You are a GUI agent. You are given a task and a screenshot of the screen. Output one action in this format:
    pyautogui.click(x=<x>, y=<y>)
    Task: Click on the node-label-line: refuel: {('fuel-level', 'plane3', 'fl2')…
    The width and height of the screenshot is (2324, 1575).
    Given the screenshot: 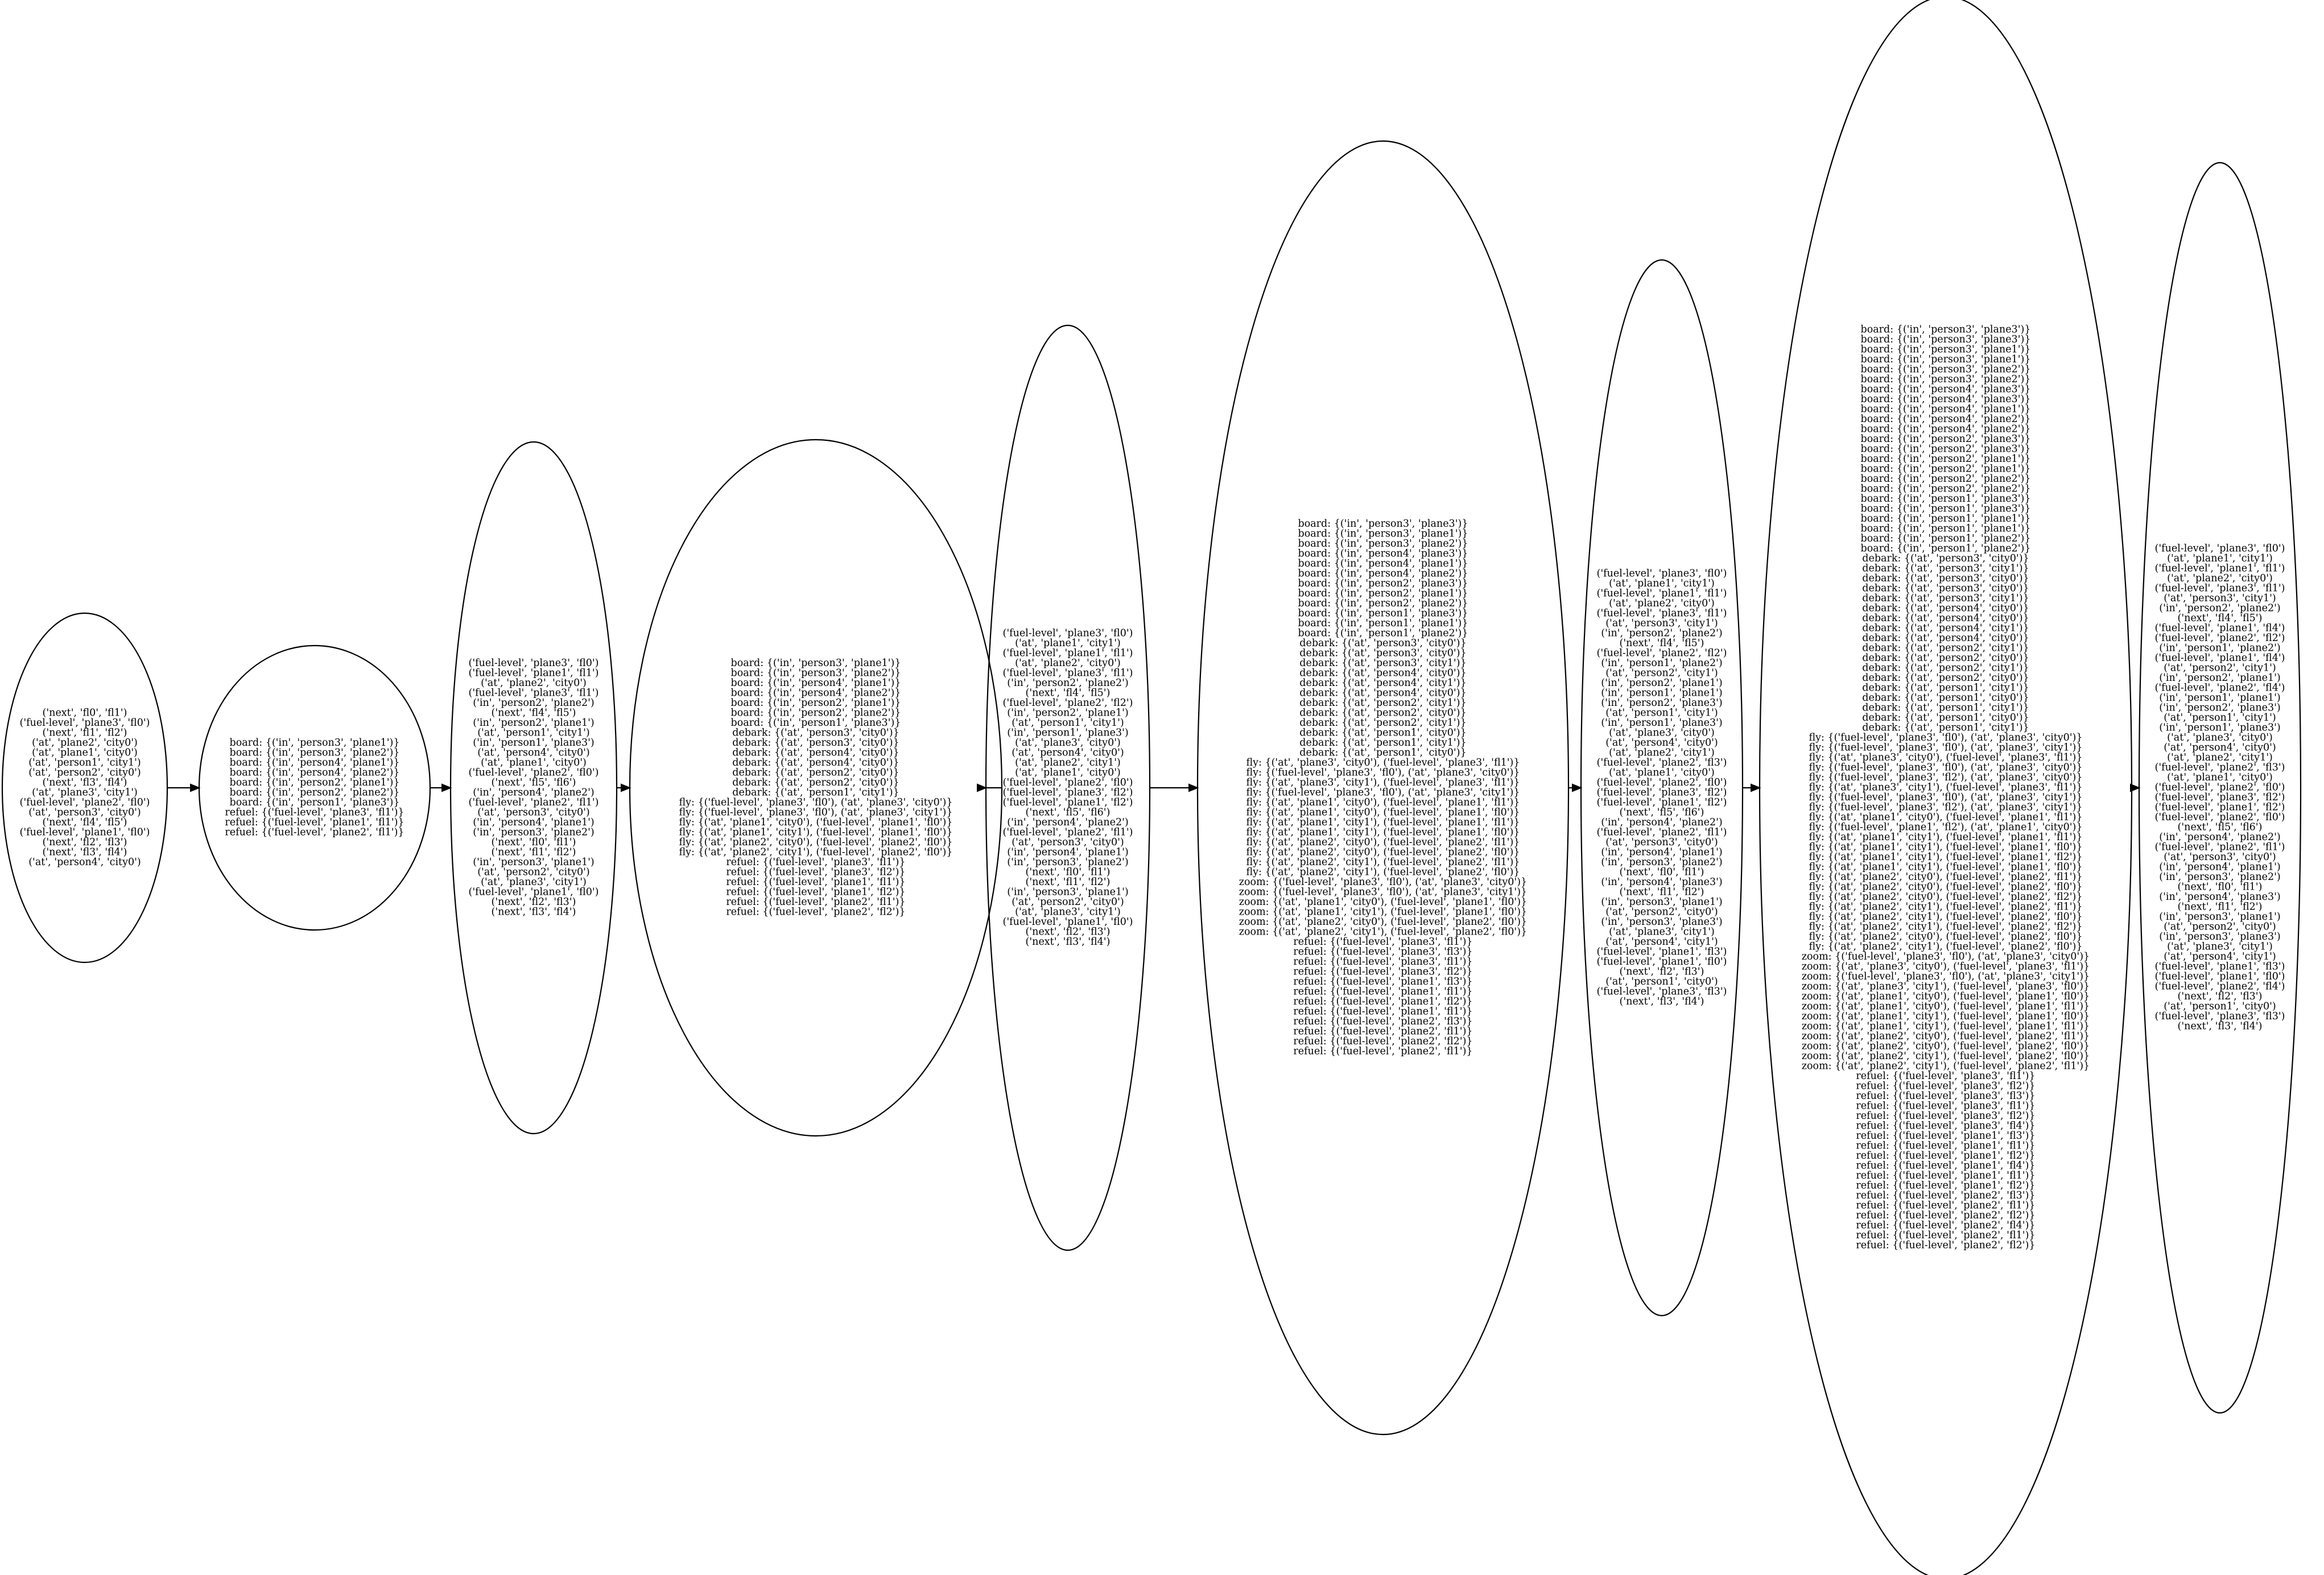 What is the action you would take?
    pyautogui.click(x=1945, y=1116)
    